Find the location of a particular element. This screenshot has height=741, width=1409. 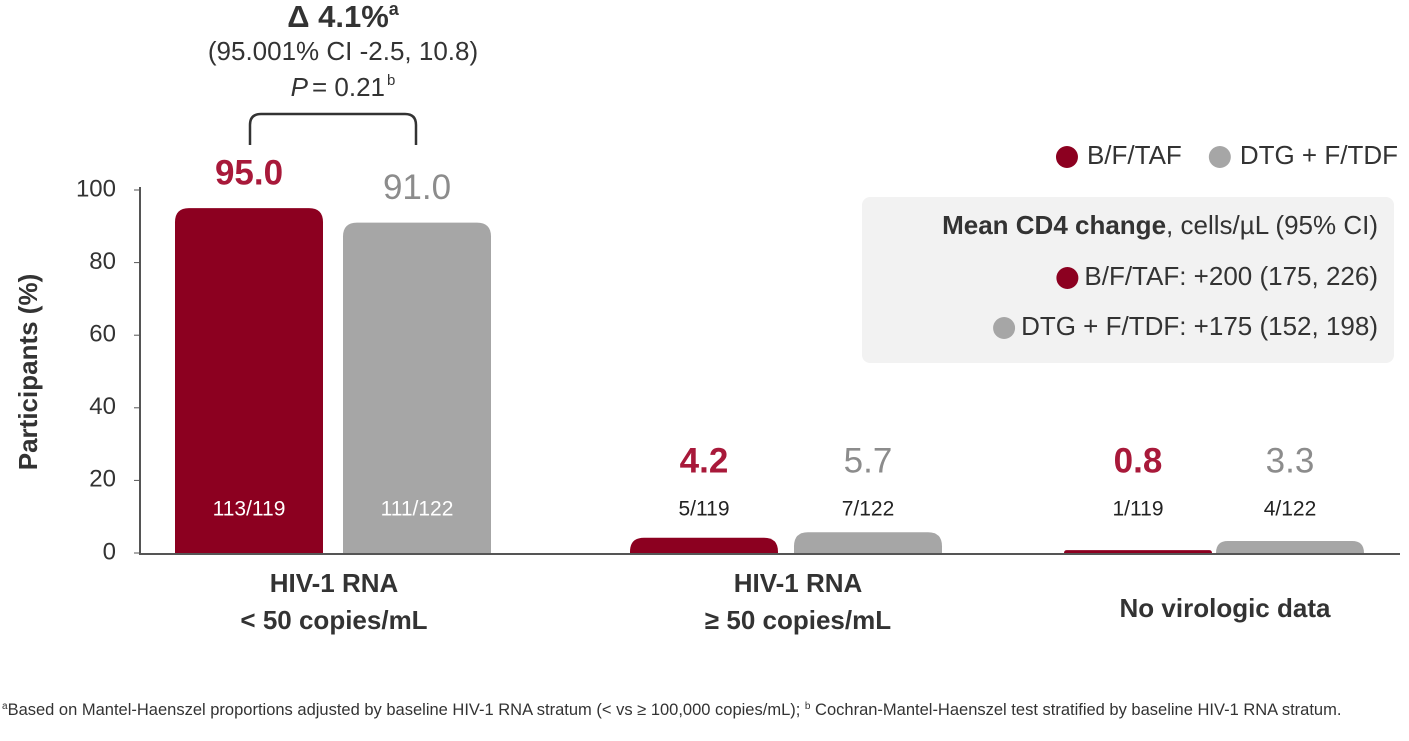

p-annotation: P = 0.21 b is located at coordinates (343, 87).